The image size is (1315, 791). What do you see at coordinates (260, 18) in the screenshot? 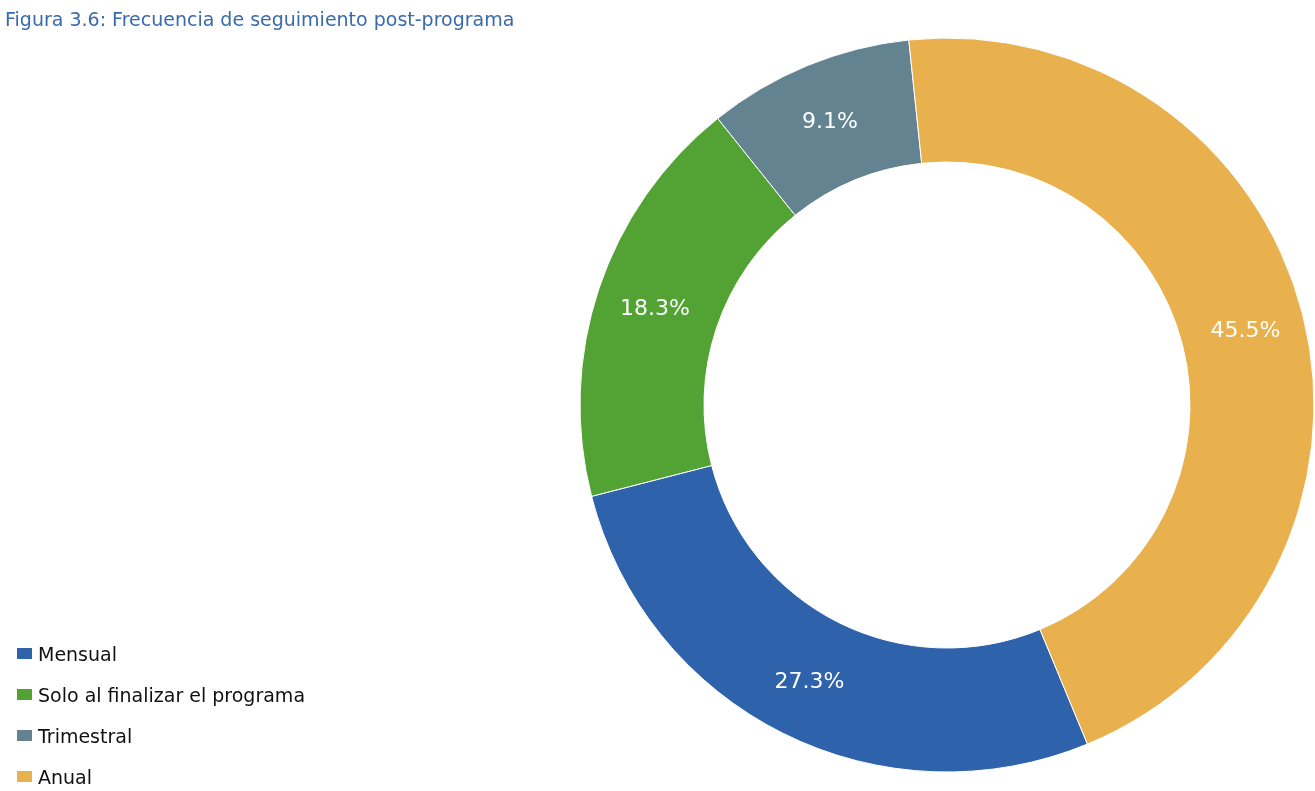
I see `chart-title: Figura 3.6: Frecuencia de seguimiento post-programa` at bounding box center [260, 18].